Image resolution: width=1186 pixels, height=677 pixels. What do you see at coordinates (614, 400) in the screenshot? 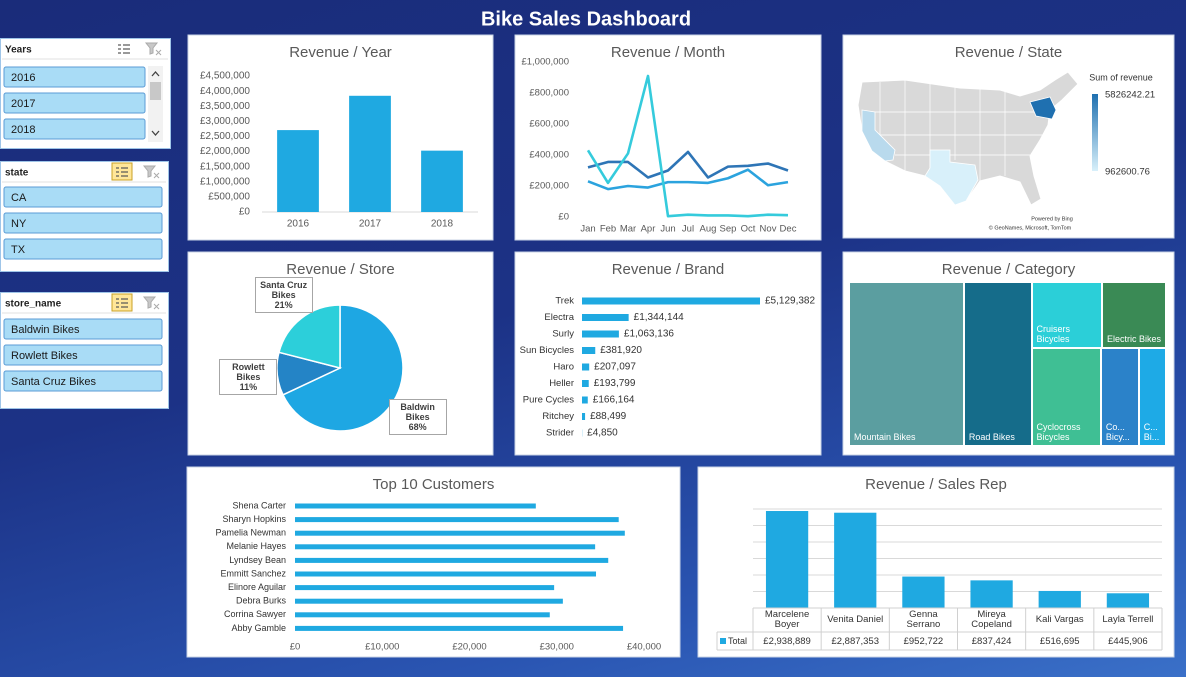
I see `data-label: £166,164` at bounding box center [614, 400].